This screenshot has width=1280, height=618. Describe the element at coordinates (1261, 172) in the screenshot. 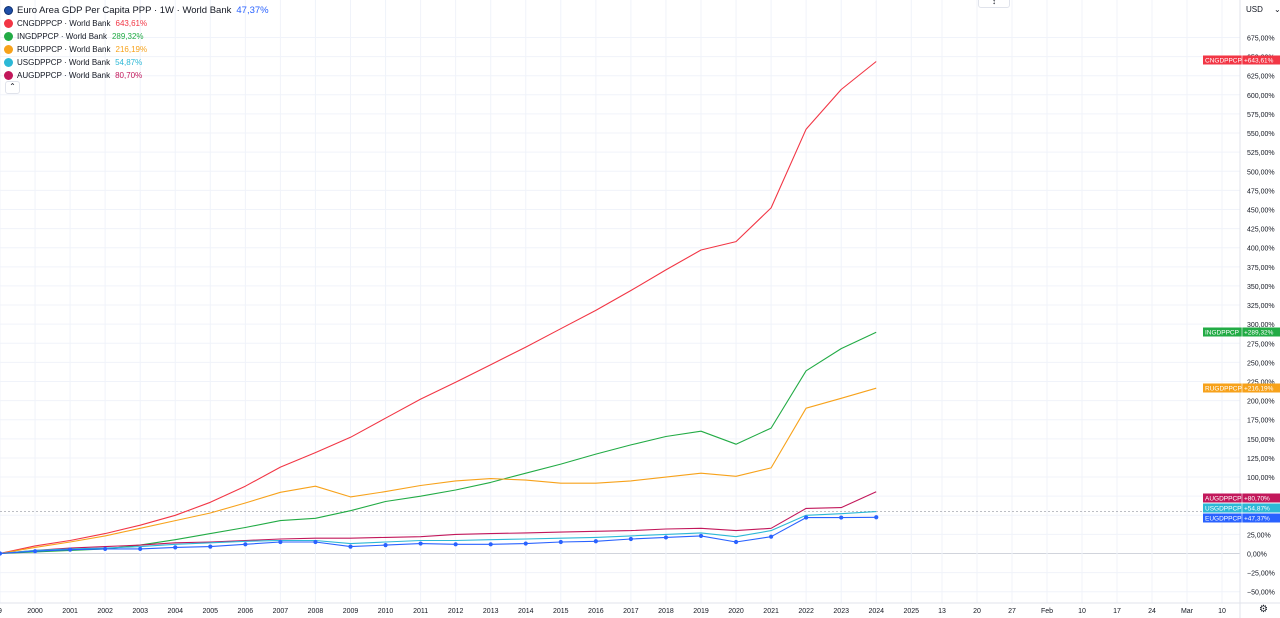

I see `y-tick-label: 500,00%` at that location.